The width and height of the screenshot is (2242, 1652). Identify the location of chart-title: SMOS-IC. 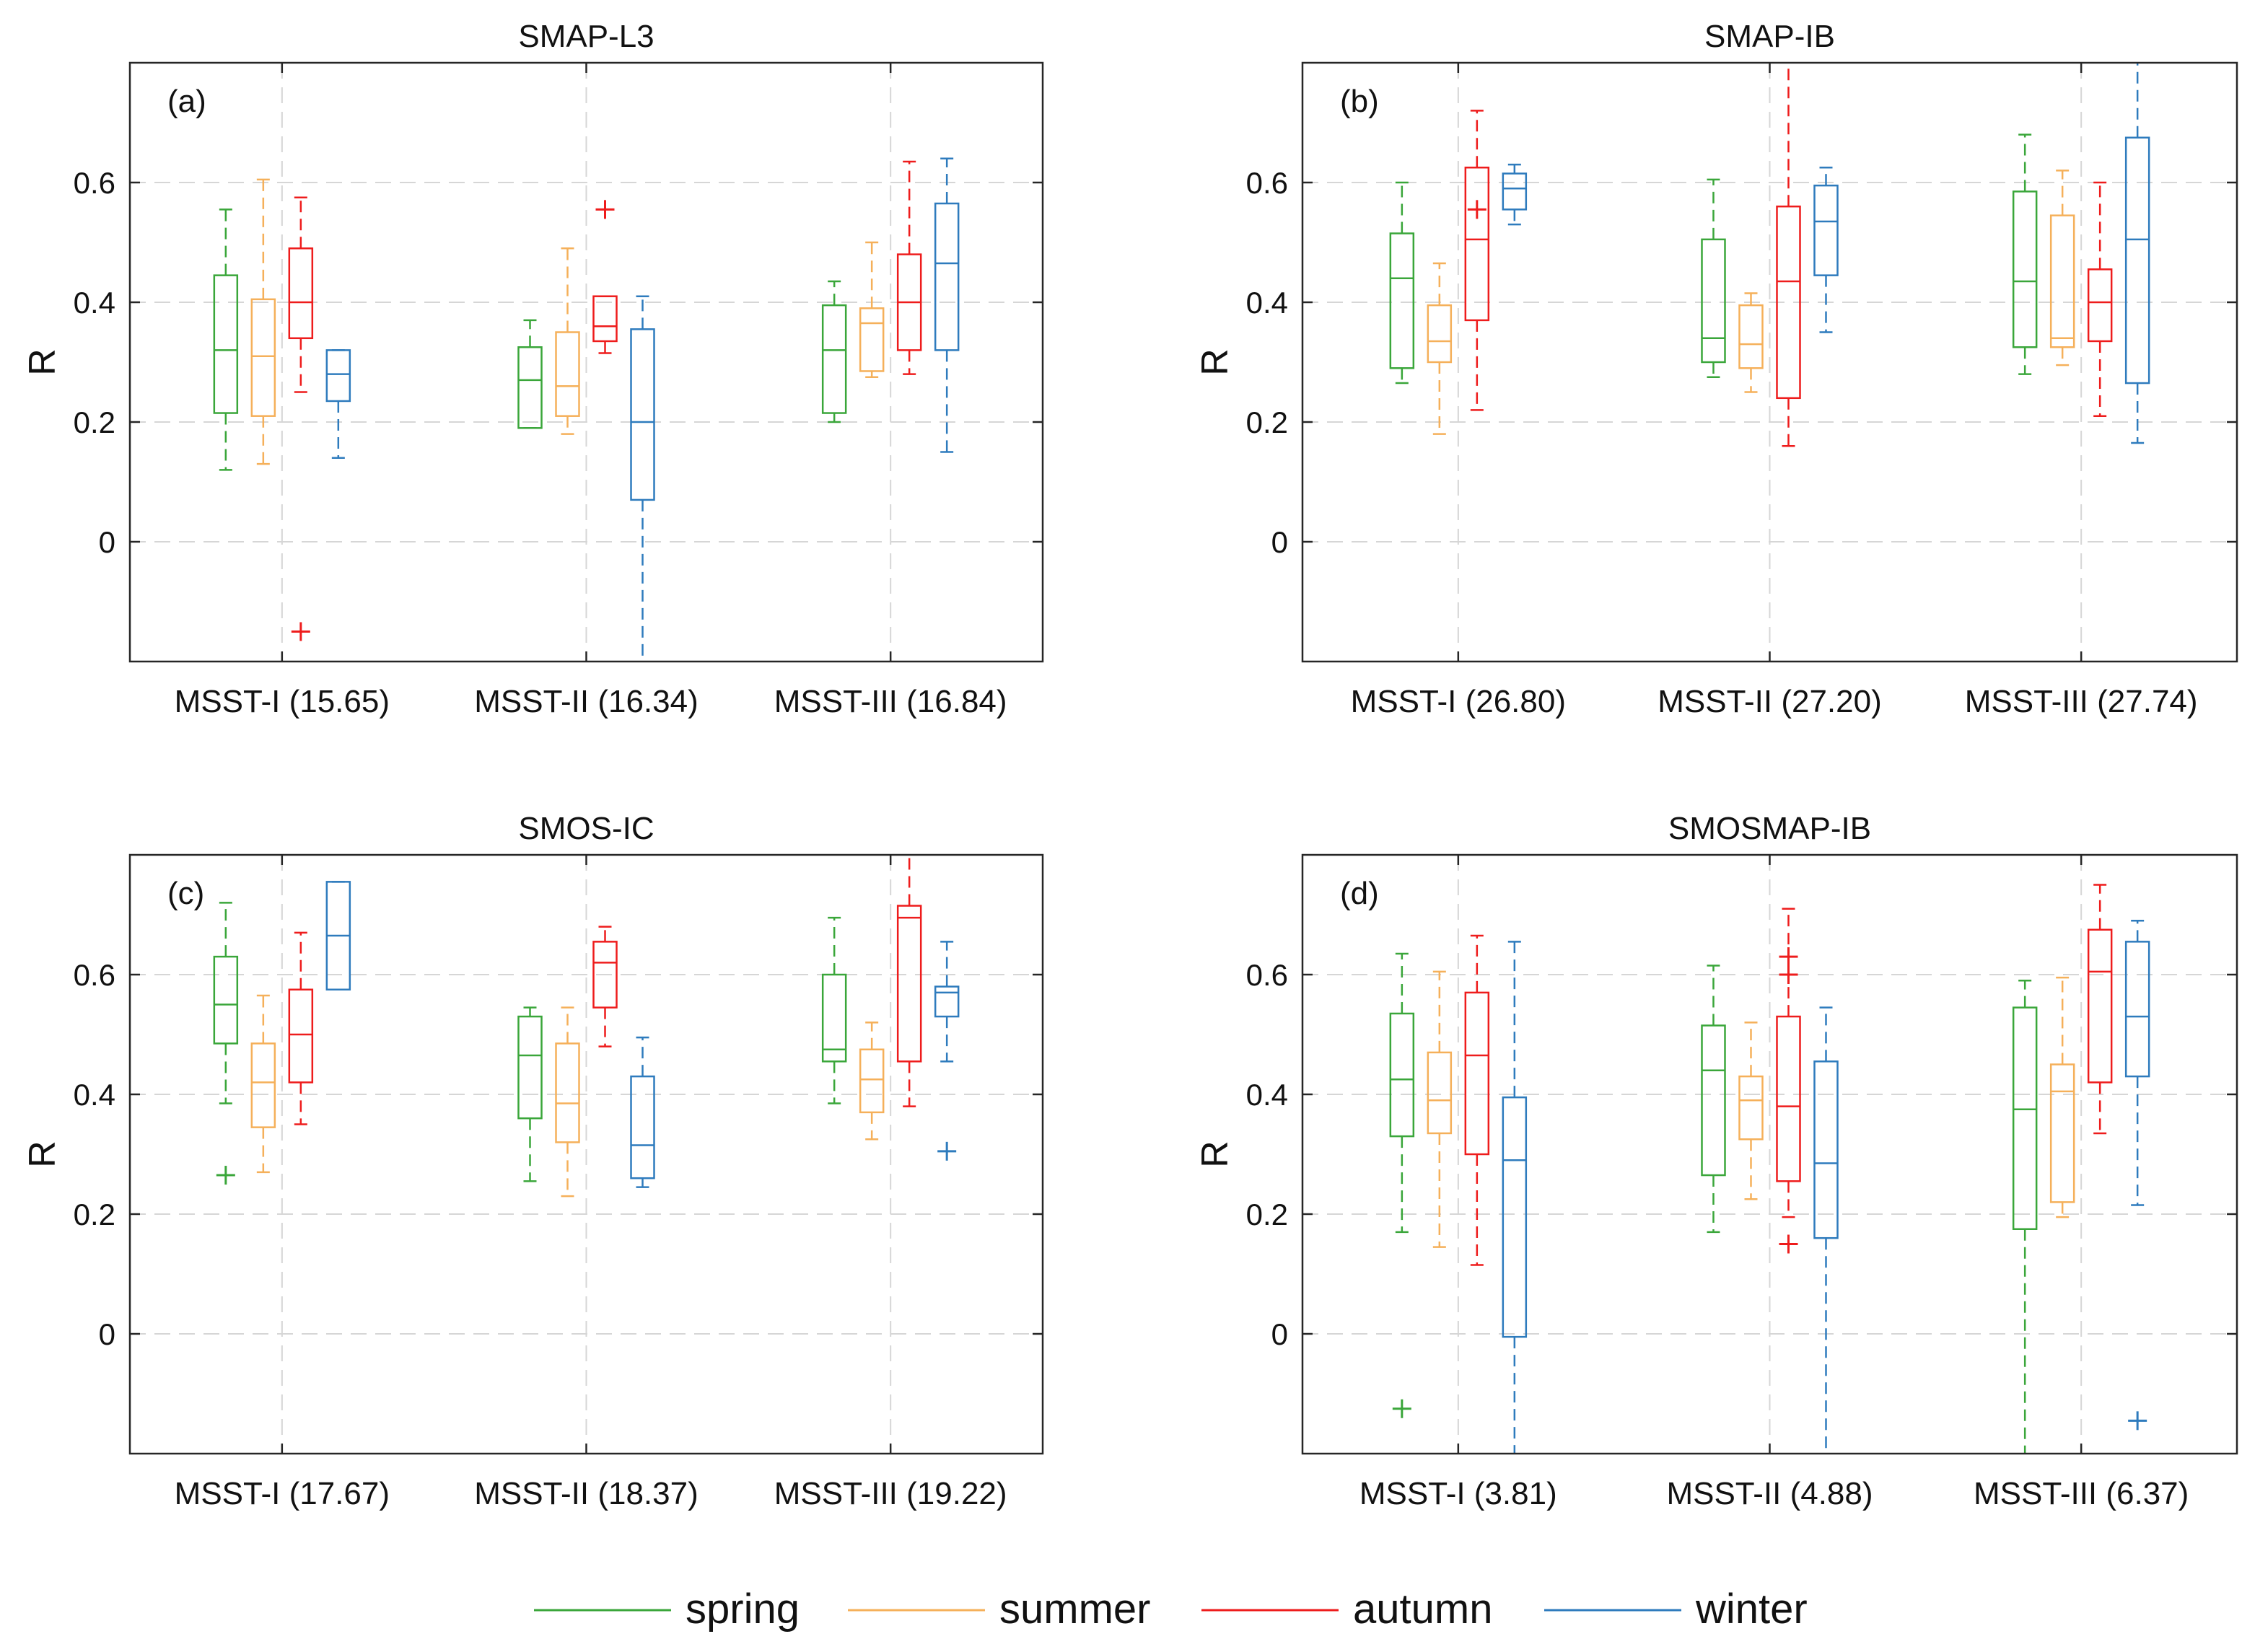
(586, 828).